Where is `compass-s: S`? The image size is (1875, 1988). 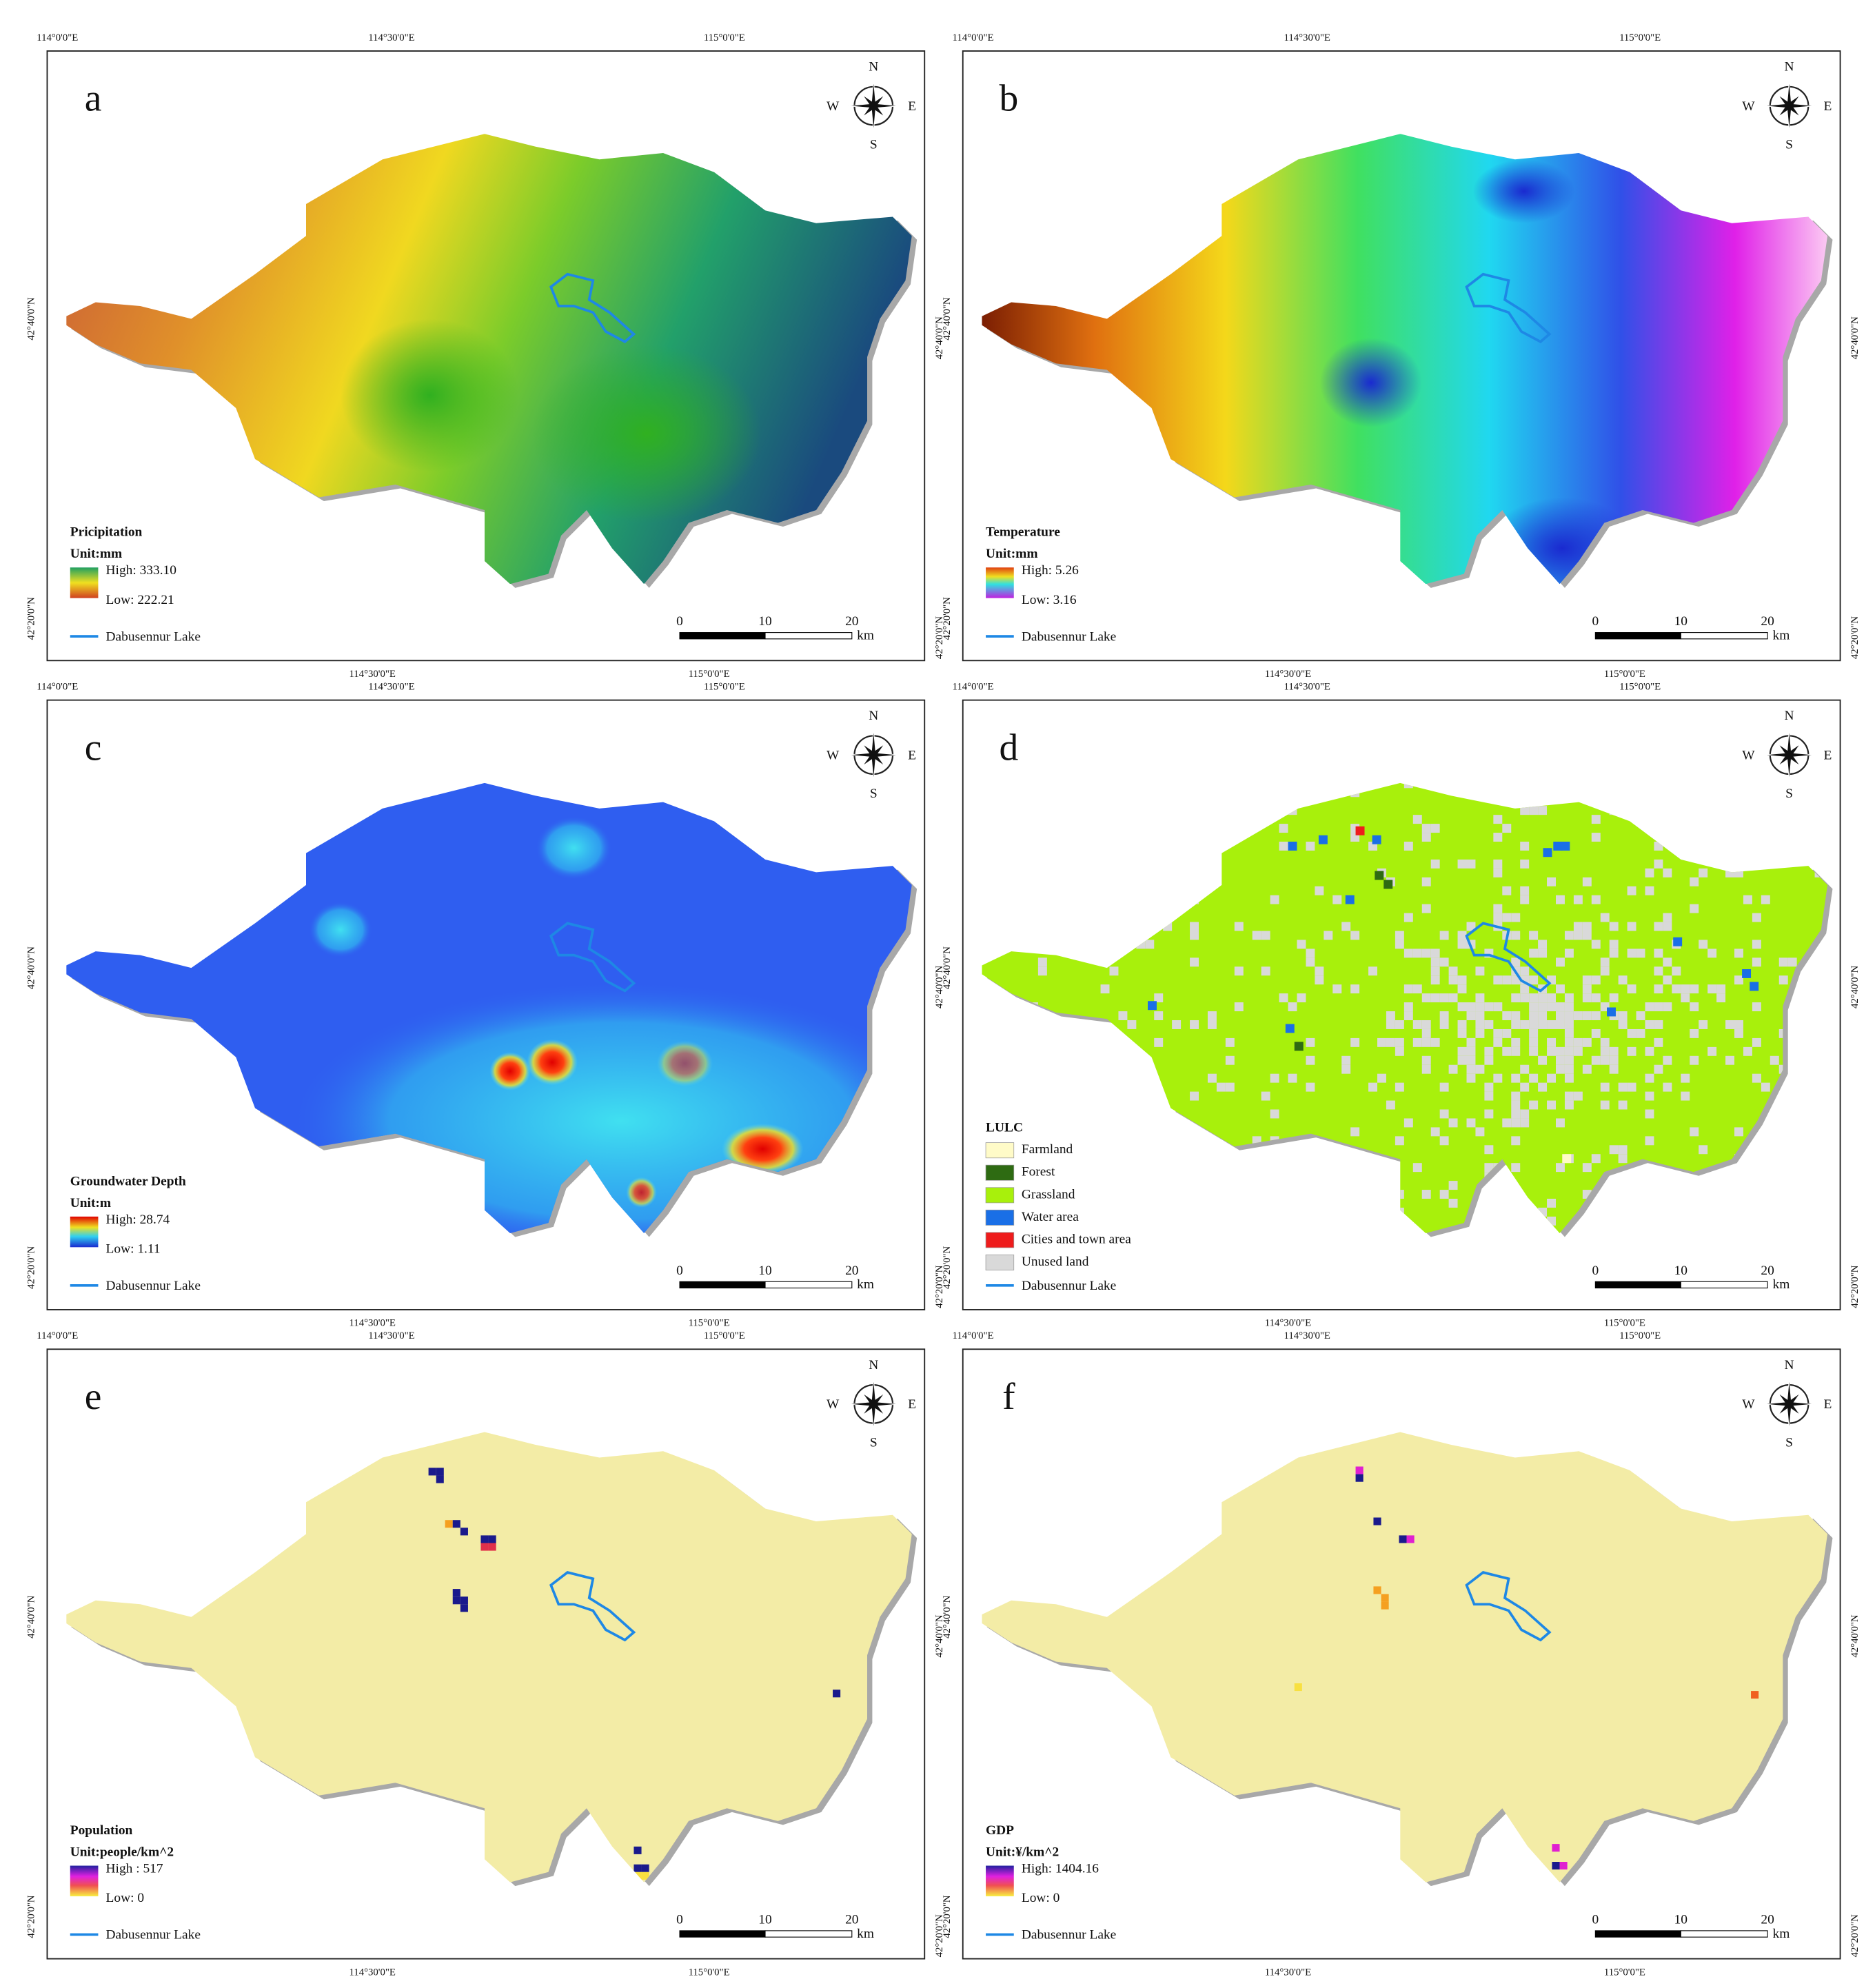 compass-s: S is located at coordinates (1789, 144).